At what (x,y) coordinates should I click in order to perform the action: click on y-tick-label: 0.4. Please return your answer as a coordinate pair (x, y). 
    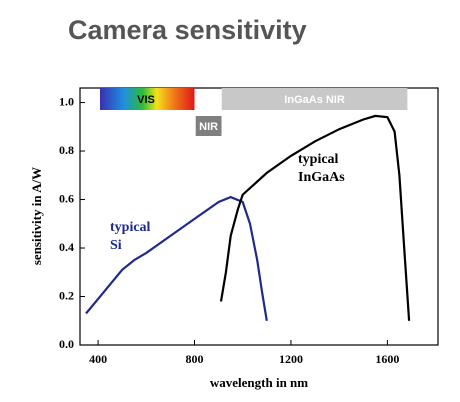
    Looking at the image, I should click on (66, 247).